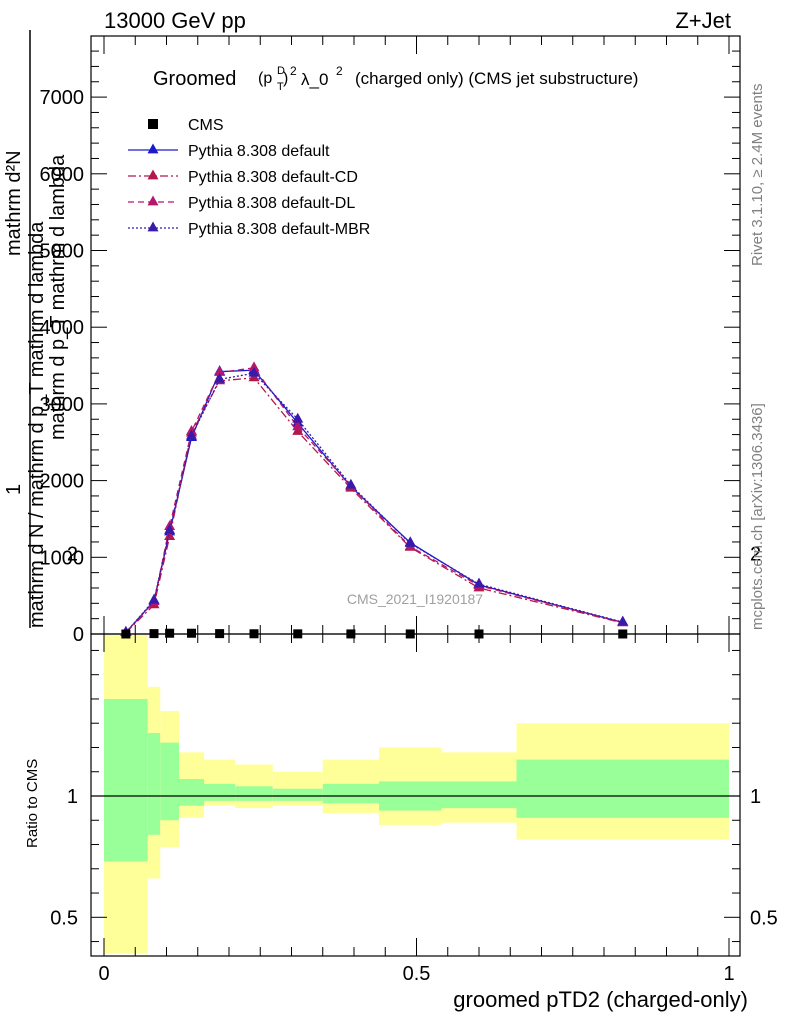  What do you see at coordinates (194, 79) in the screenshot?
I see `title-prefix: Groomed` at bounding box center [194, 79].